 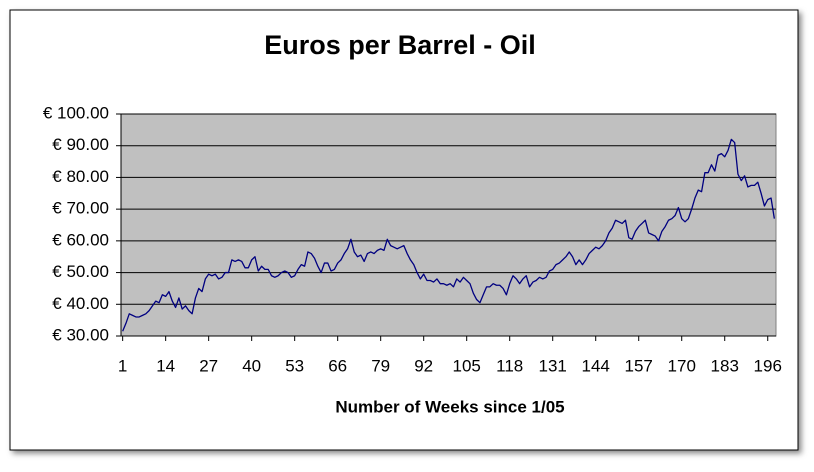 What do you see at coordinates (639, 365) in the screenshot?
I see `x-tick-label: 157` at bounding box center [639, 365].